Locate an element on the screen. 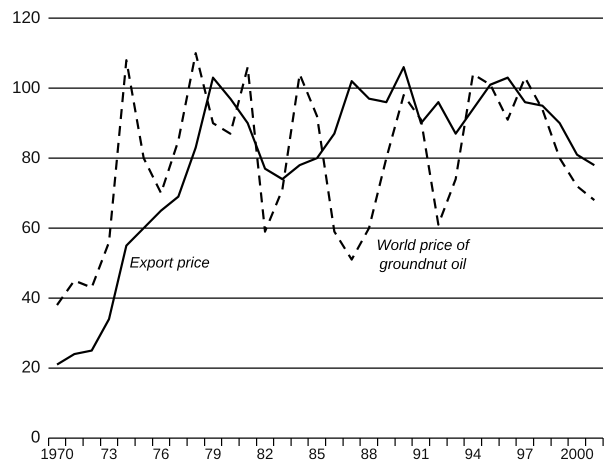 The height and width of the screenshot is (468, 613). series-label: World price of groundnut oil is located at coordinates (423, 254).